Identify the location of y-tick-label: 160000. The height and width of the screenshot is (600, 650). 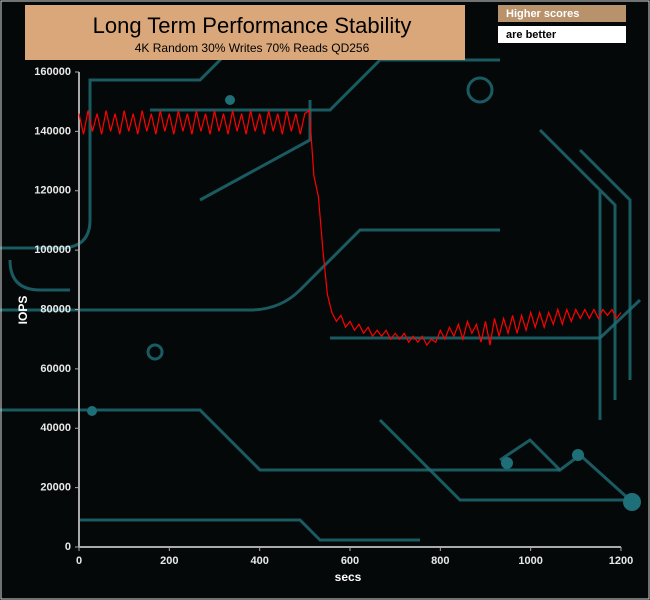
(52, 72).